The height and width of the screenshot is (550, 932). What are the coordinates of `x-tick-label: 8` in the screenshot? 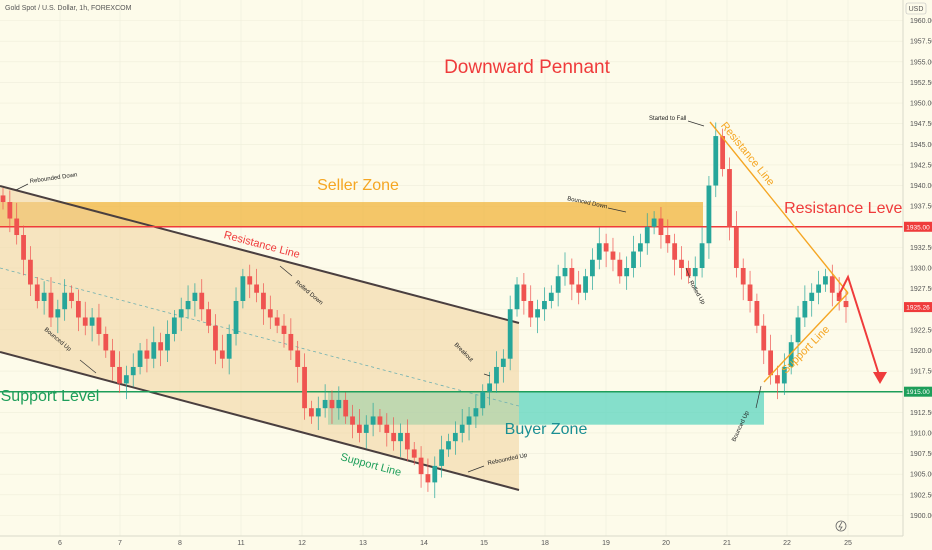 It's located at (180, 543).